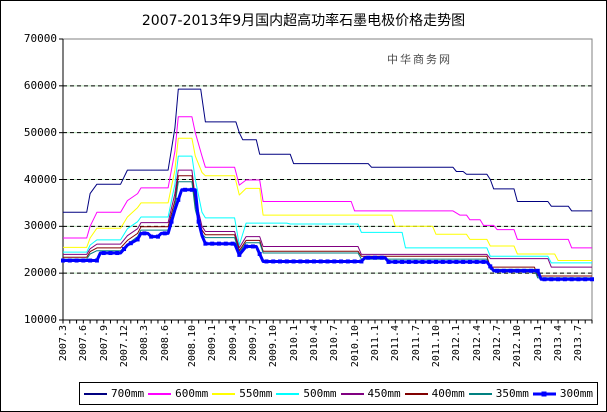 The height and width of the screenshot is (412, 607). What do you see at coordinates (40, 179) in the screenshot?
I see `y-axis-label: 40000` at bounding box center [40, 179].